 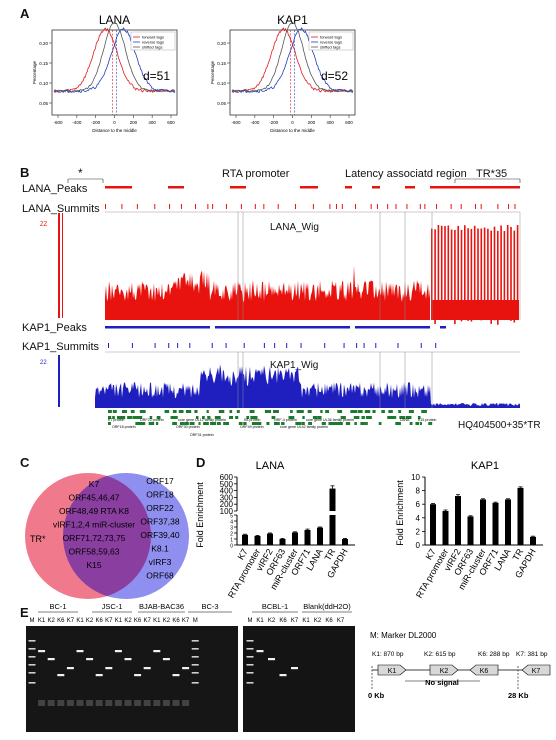 What do you see at coordinates (159, 535) in the screenshot?
I see `kap1-only-gene: ORF39,40` at bounding box center [159, 535].